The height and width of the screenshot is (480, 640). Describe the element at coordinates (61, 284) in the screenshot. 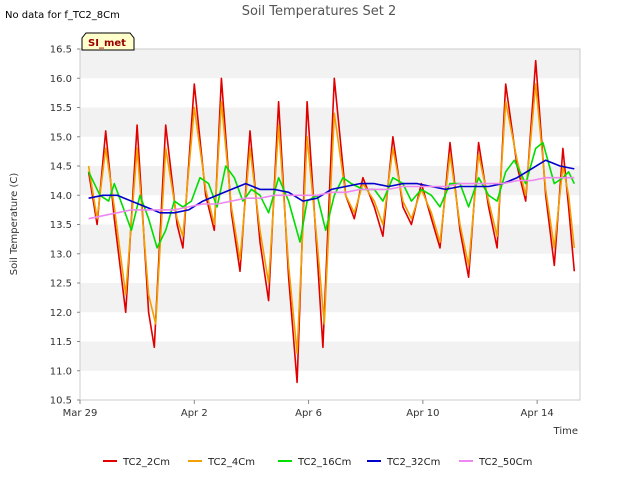

I see `y-tick-label: 12.5` at that location.